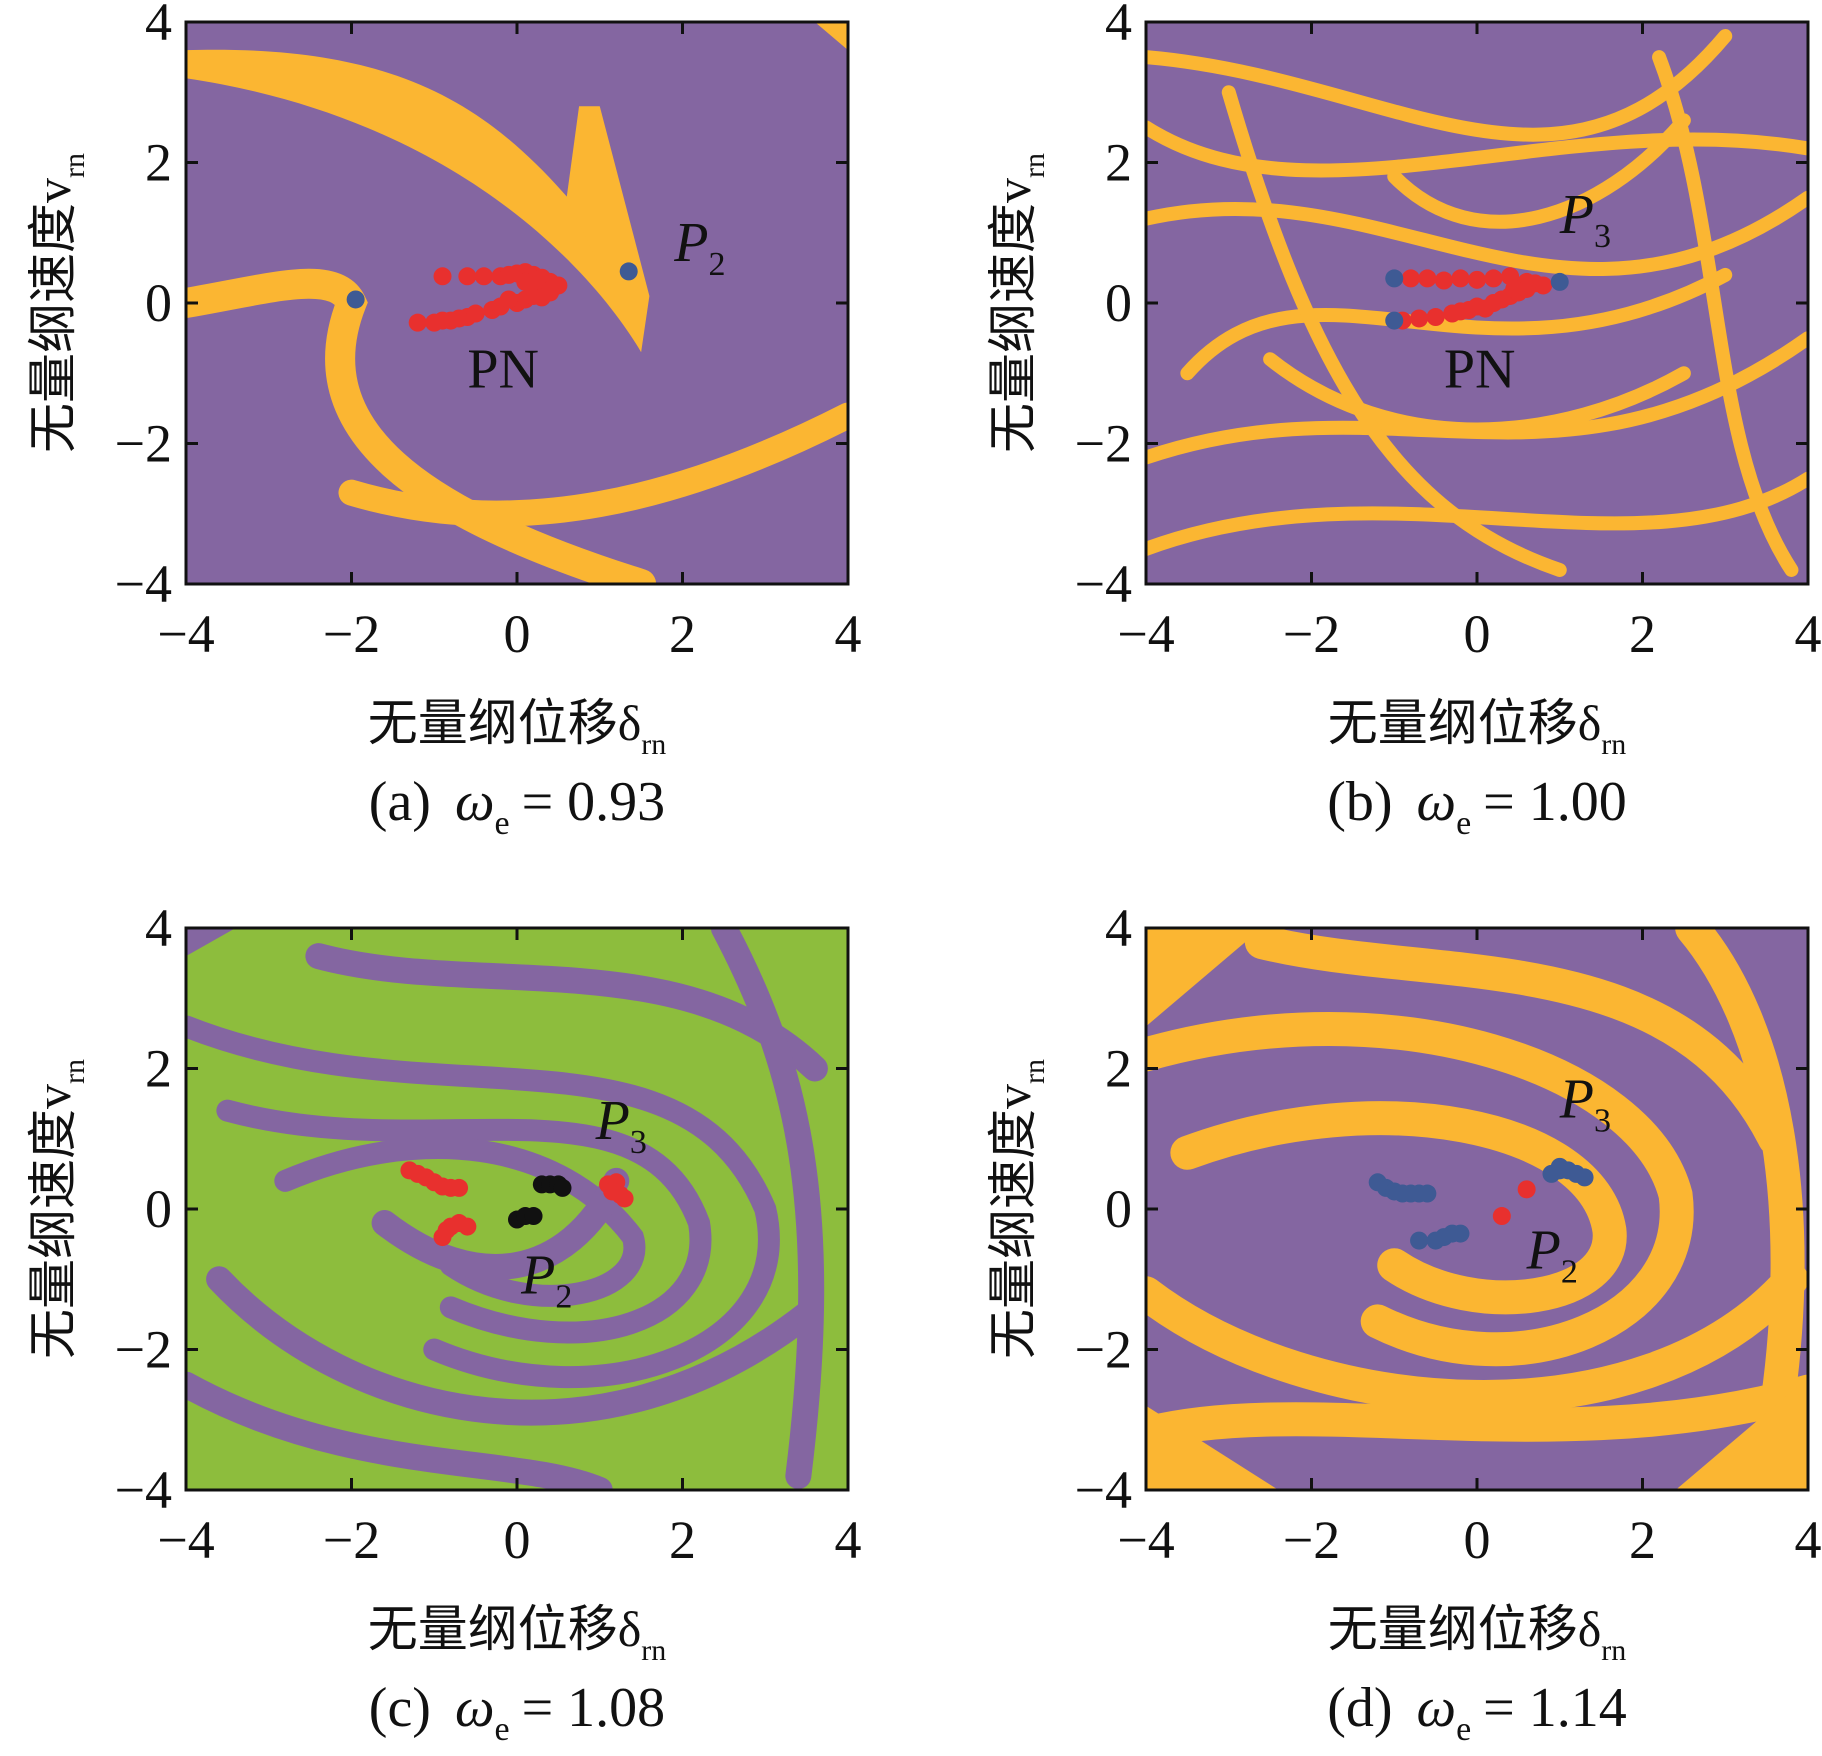 This screenshot has height=1756, width=1822. Describe the element at coordinates (1118, 928) in the screenshot. I see `y-tick-label: 4` at that location.